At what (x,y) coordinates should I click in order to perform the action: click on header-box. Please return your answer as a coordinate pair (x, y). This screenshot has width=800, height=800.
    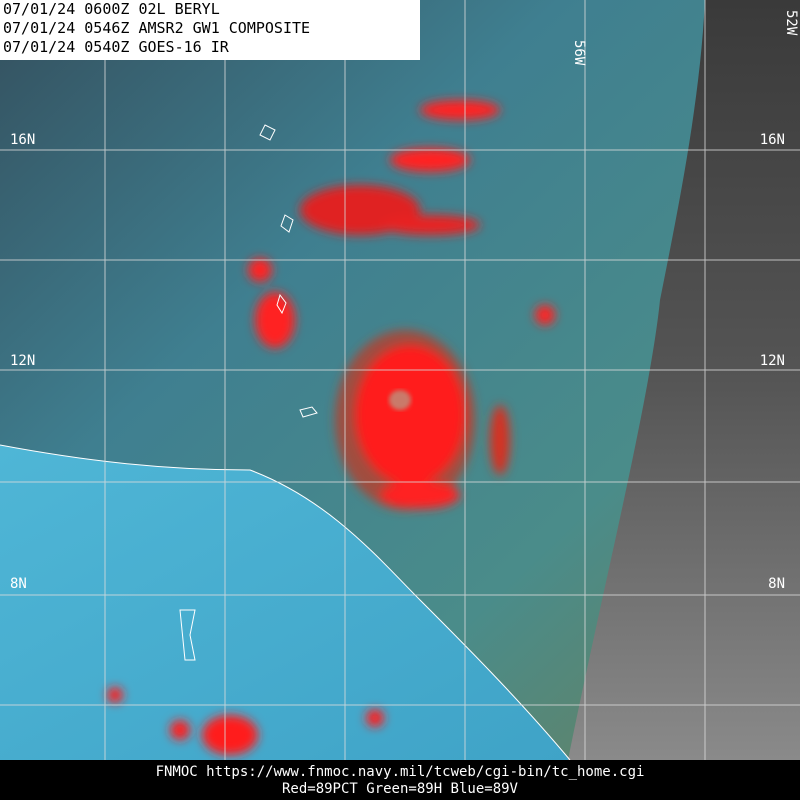
    Looking at the image, I should click on (210, 30).